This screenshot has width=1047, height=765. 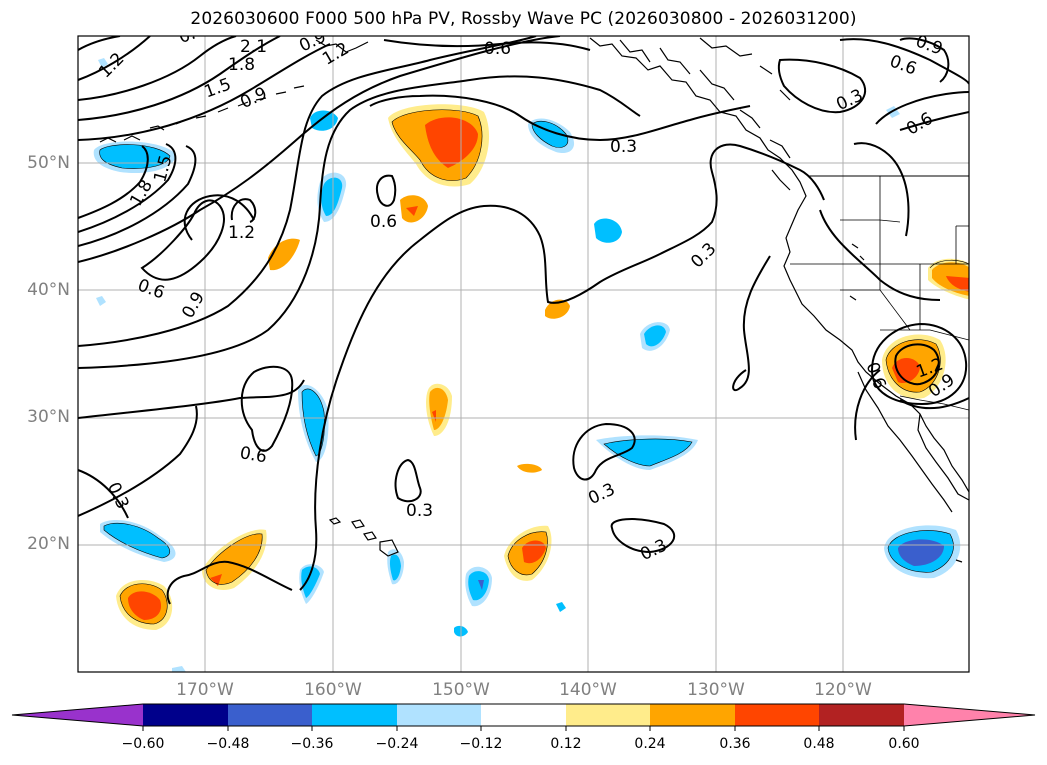 What do you see at coordinates (397, 744) in the screenshot?
I see `colorbar-tick-label: −0.24` at bounding box center [397, 744].